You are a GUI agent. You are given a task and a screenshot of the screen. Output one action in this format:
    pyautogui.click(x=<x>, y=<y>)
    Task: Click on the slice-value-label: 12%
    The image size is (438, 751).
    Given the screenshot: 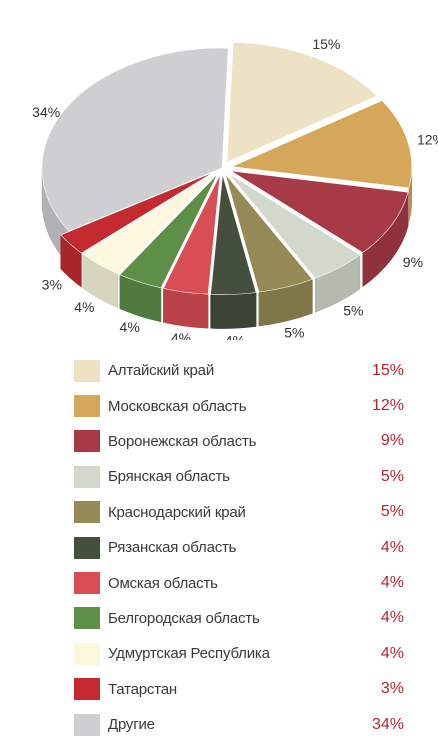 What is the action you would take?
    pyautogui.click(x=427, y=139)
    